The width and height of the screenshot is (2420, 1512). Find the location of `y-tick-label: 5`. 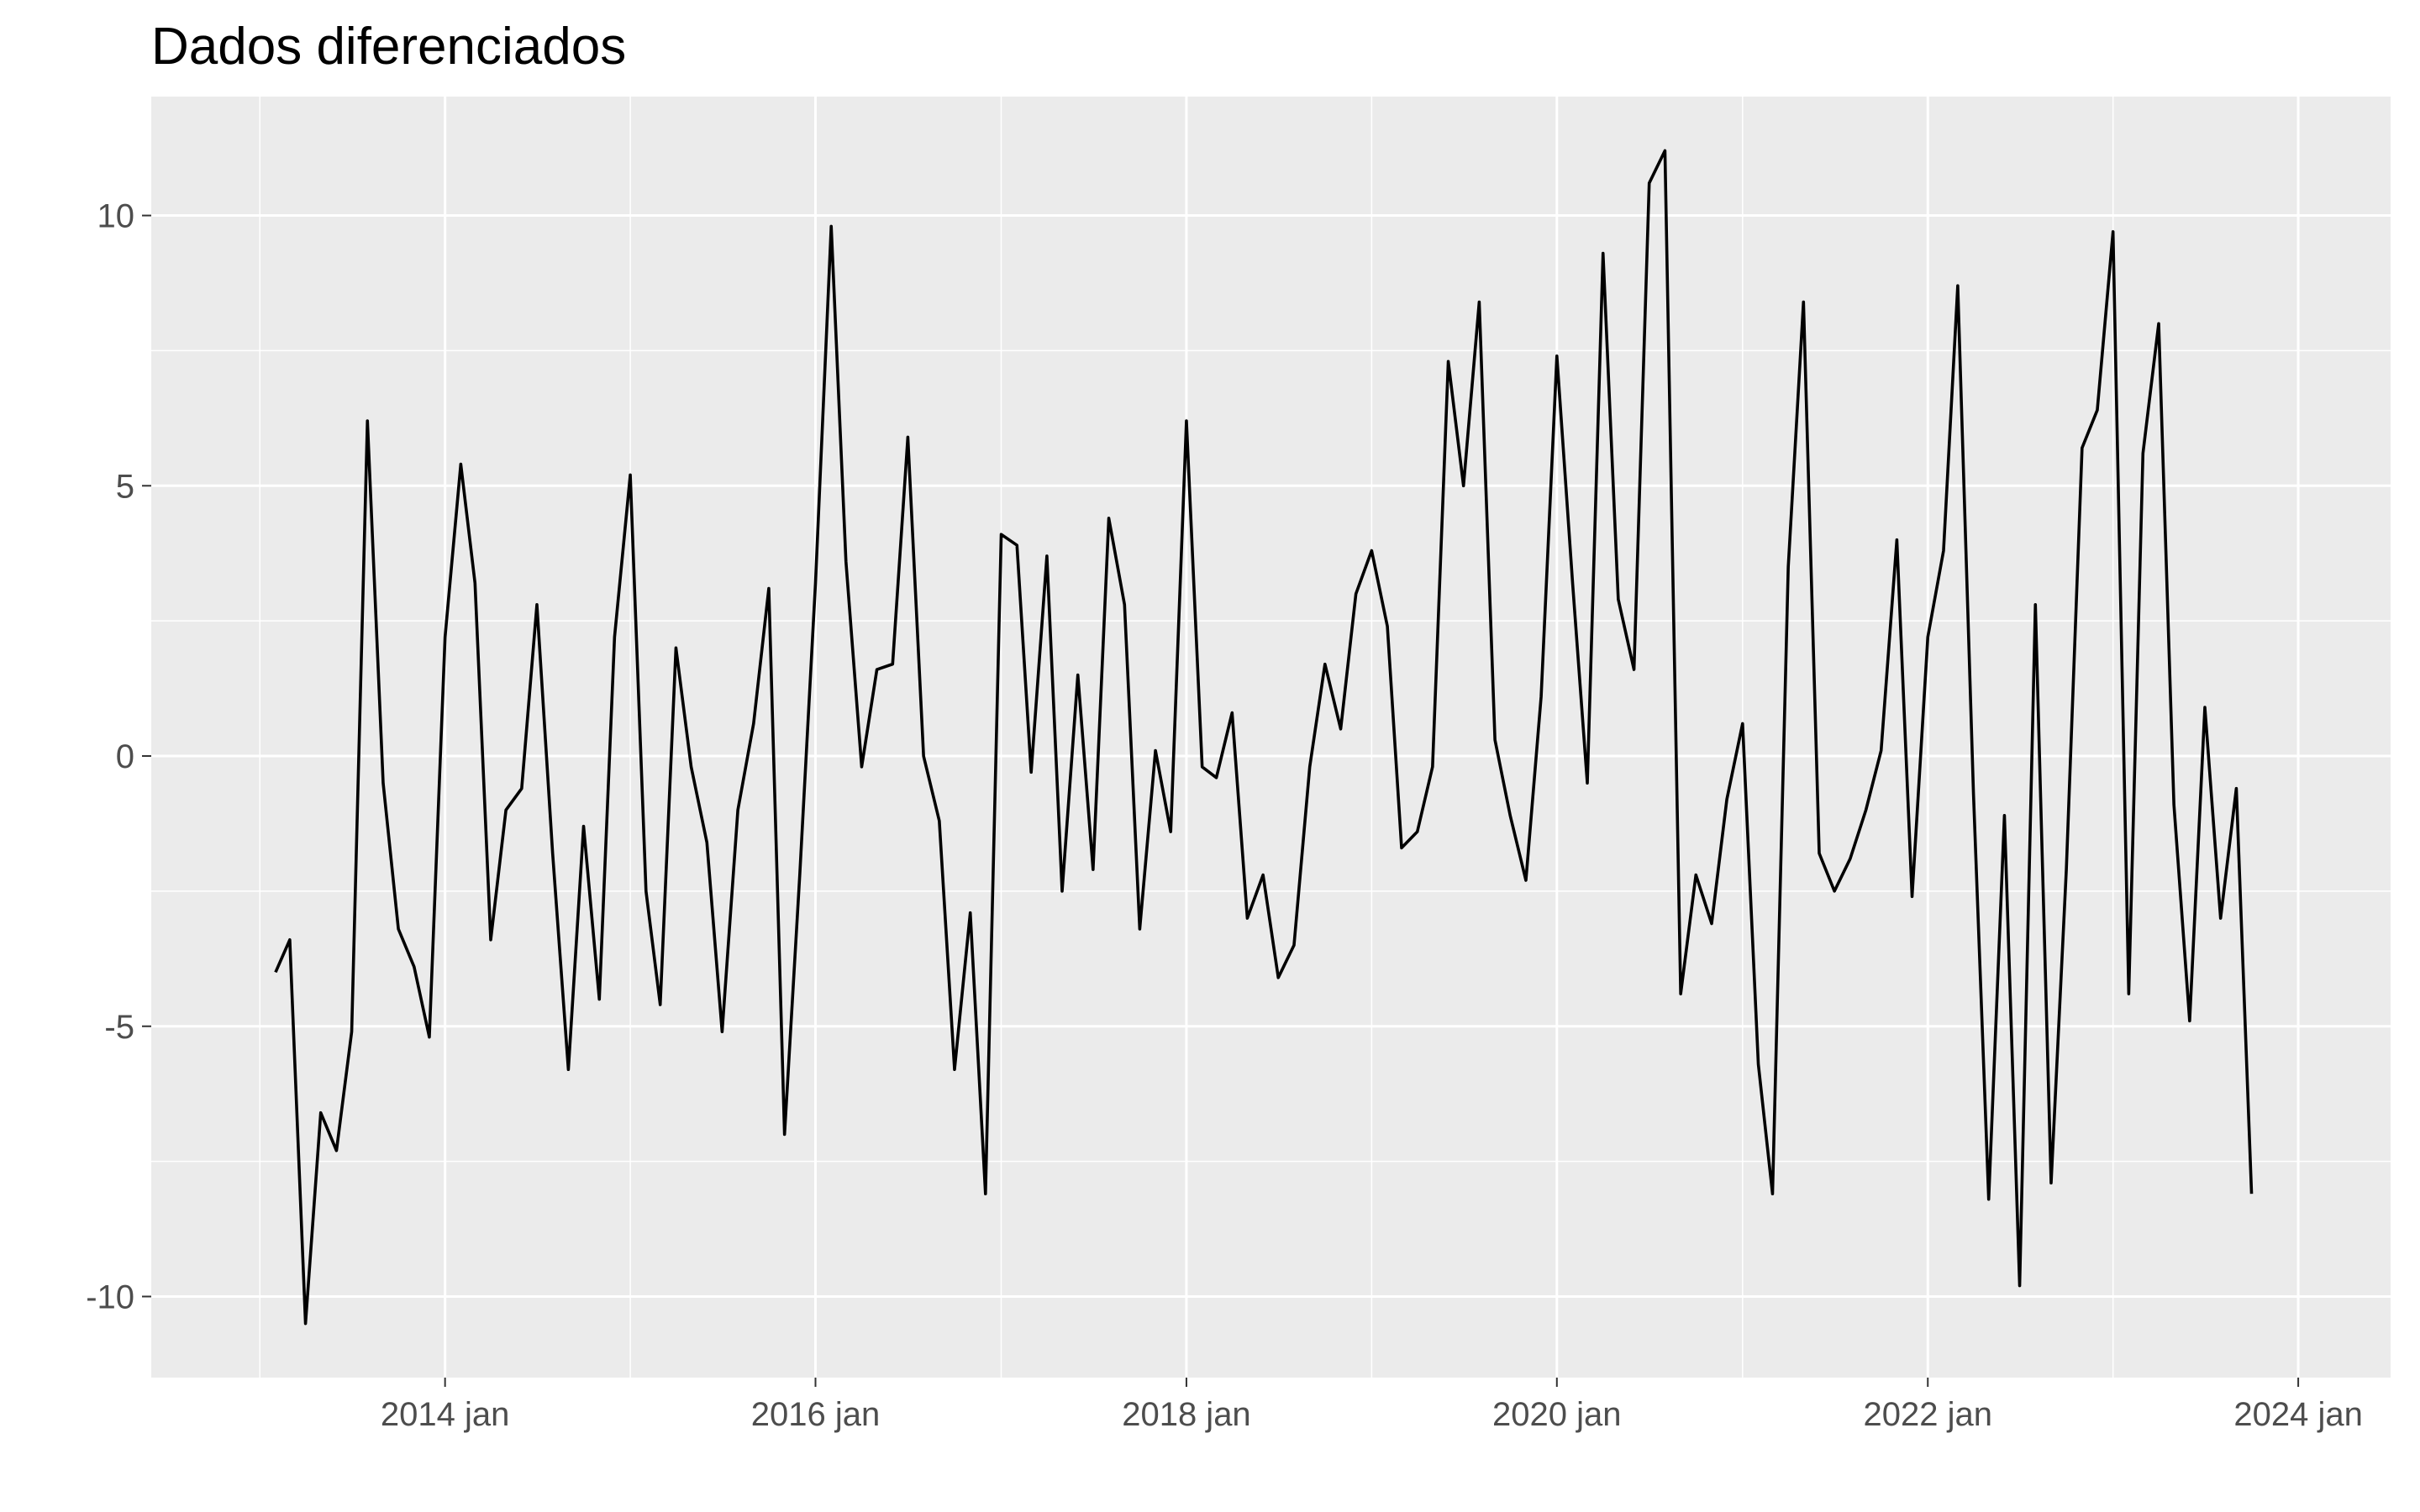

y-tick-label: 5 is located at coordinates (125, 486).